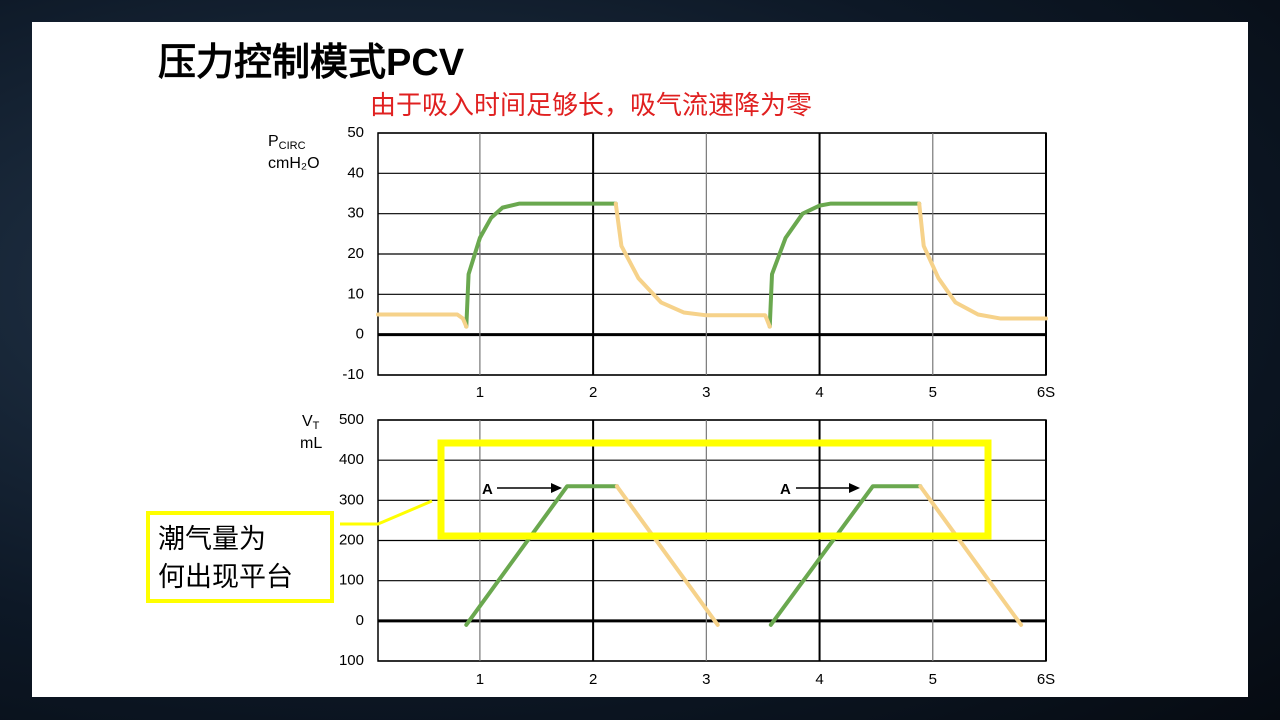 The width and height of the screenshot is (1280, 720). Describe the element at coordinates (316, 426) in the screenshot. I see `y-label-sub: T` at that location.